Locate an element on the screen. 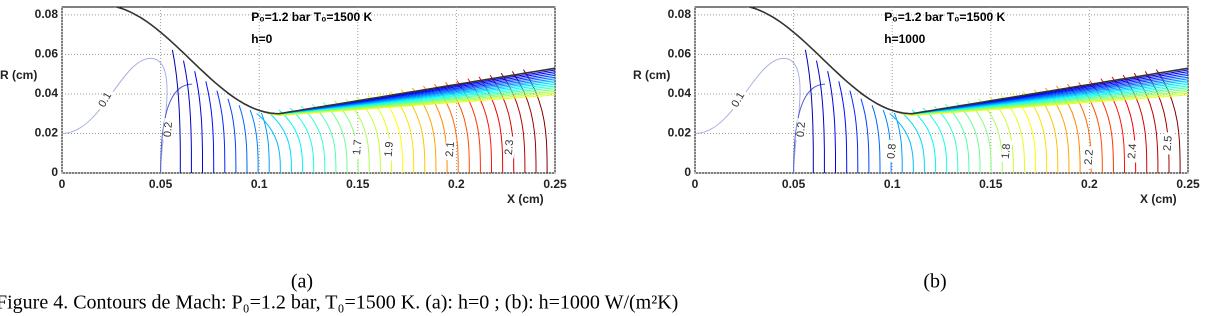  contour-label: 1.7 is located at coordinates (357, 147).